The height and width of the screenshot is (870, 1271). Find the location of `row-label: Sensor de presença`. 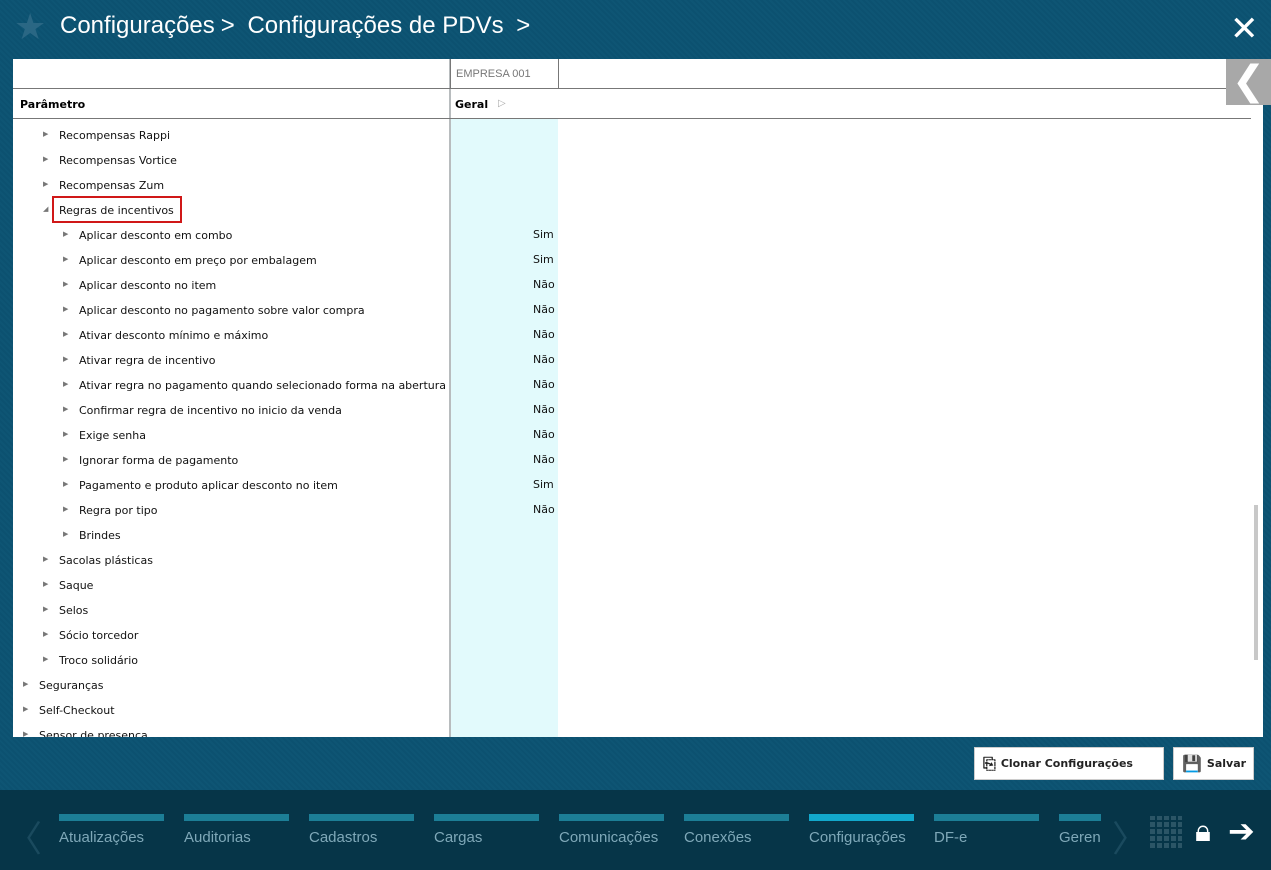

row-label: Sensor de presença is located at coordinates (93, 733).